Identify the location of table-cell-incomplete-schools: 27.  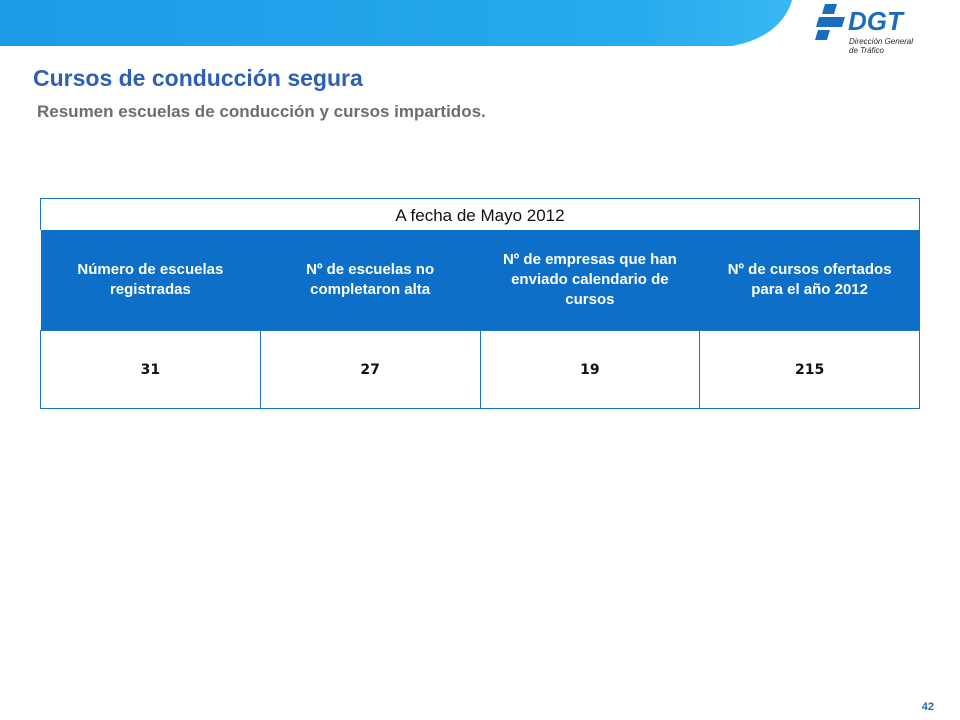
(370, 369).